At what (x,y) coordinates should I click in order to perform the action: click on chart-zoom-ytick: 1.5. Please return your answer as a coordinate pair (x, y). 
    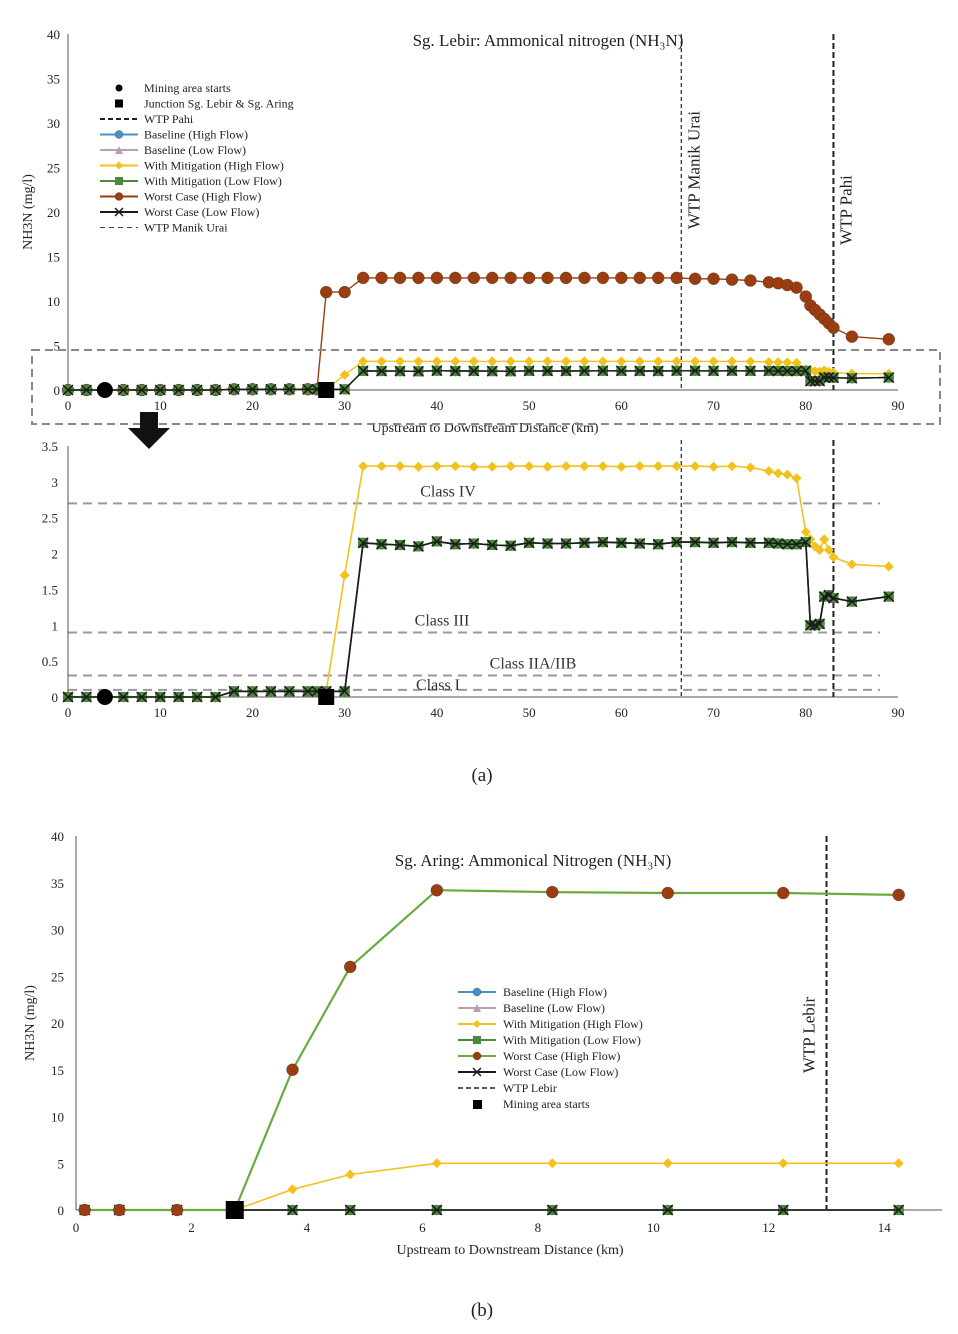
    Looking at the image, I should click on (50, 589).